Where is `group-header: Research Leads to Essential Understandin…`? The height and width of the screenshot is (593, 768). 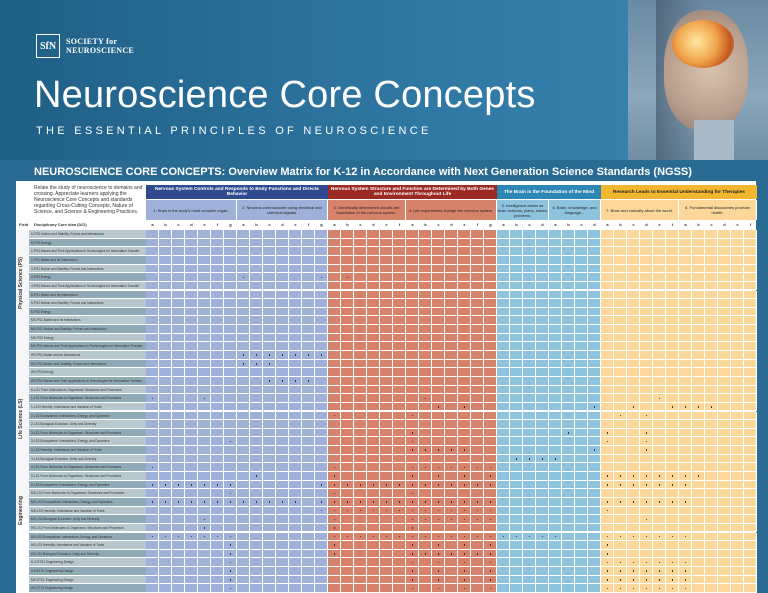
group-header: Research Leads to Essential Understandin… is located at coordinates (679, 192).